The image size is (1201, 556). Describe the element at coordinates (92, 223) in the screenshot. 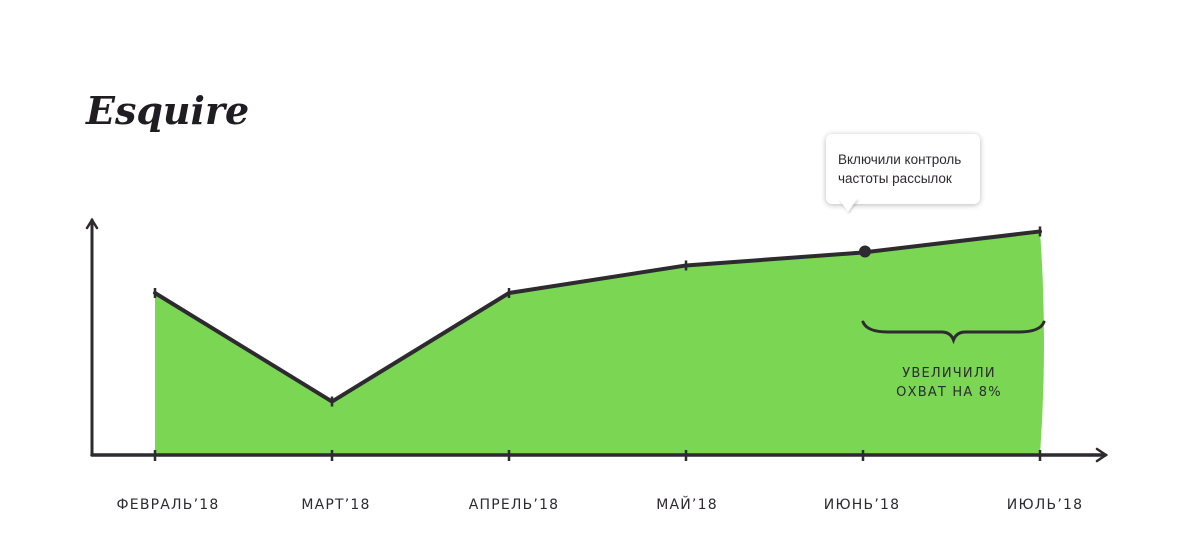

I see `y-axis-arrow-icon` at that location.